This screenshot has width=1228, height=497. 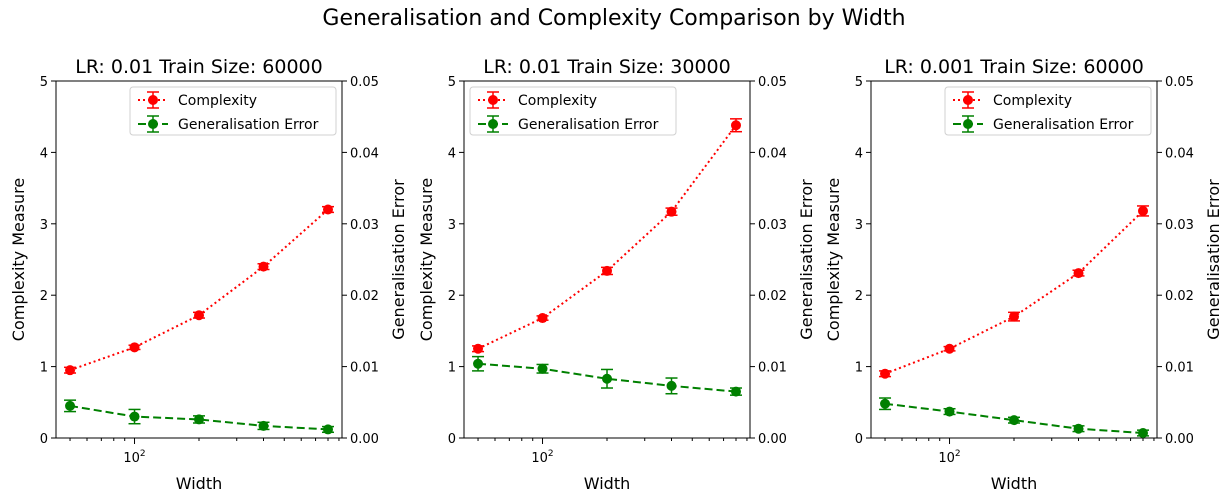 I want to click on chart-title: LR: 0.01 Train Size: 60000, so click(x=199, y=67).